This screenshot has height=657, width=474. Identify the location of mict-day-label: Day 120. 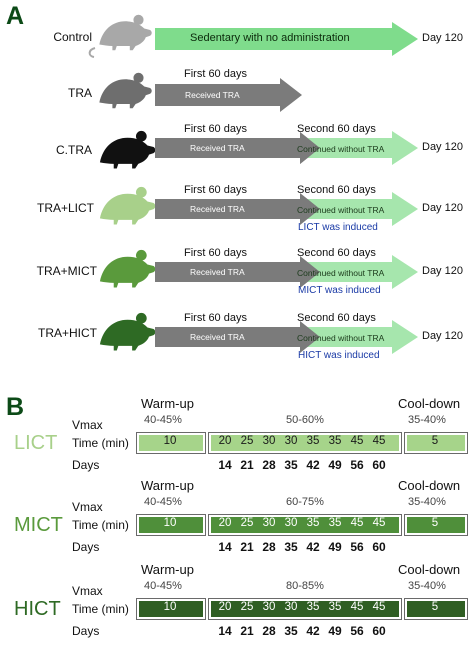
(442, 271).